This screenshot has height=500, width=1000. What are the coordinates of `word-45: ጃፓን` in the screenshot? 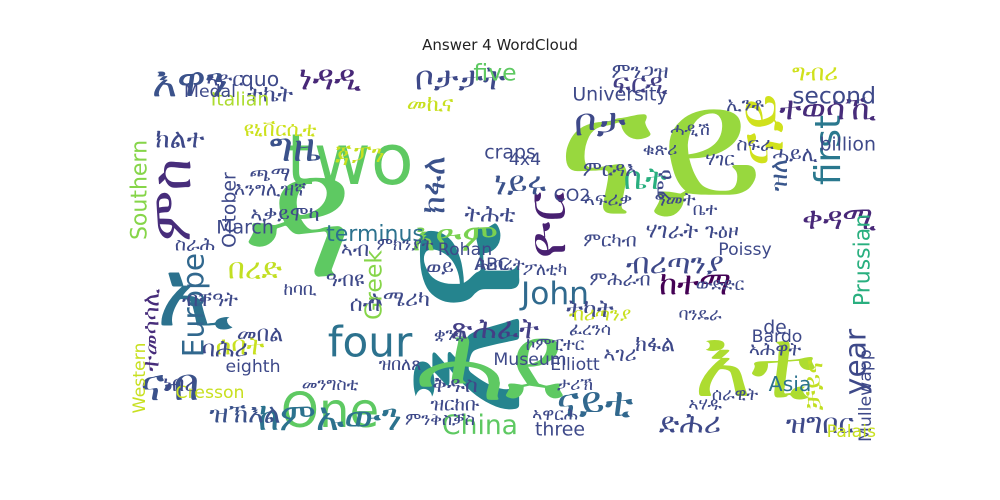 It's located at (360, 153).